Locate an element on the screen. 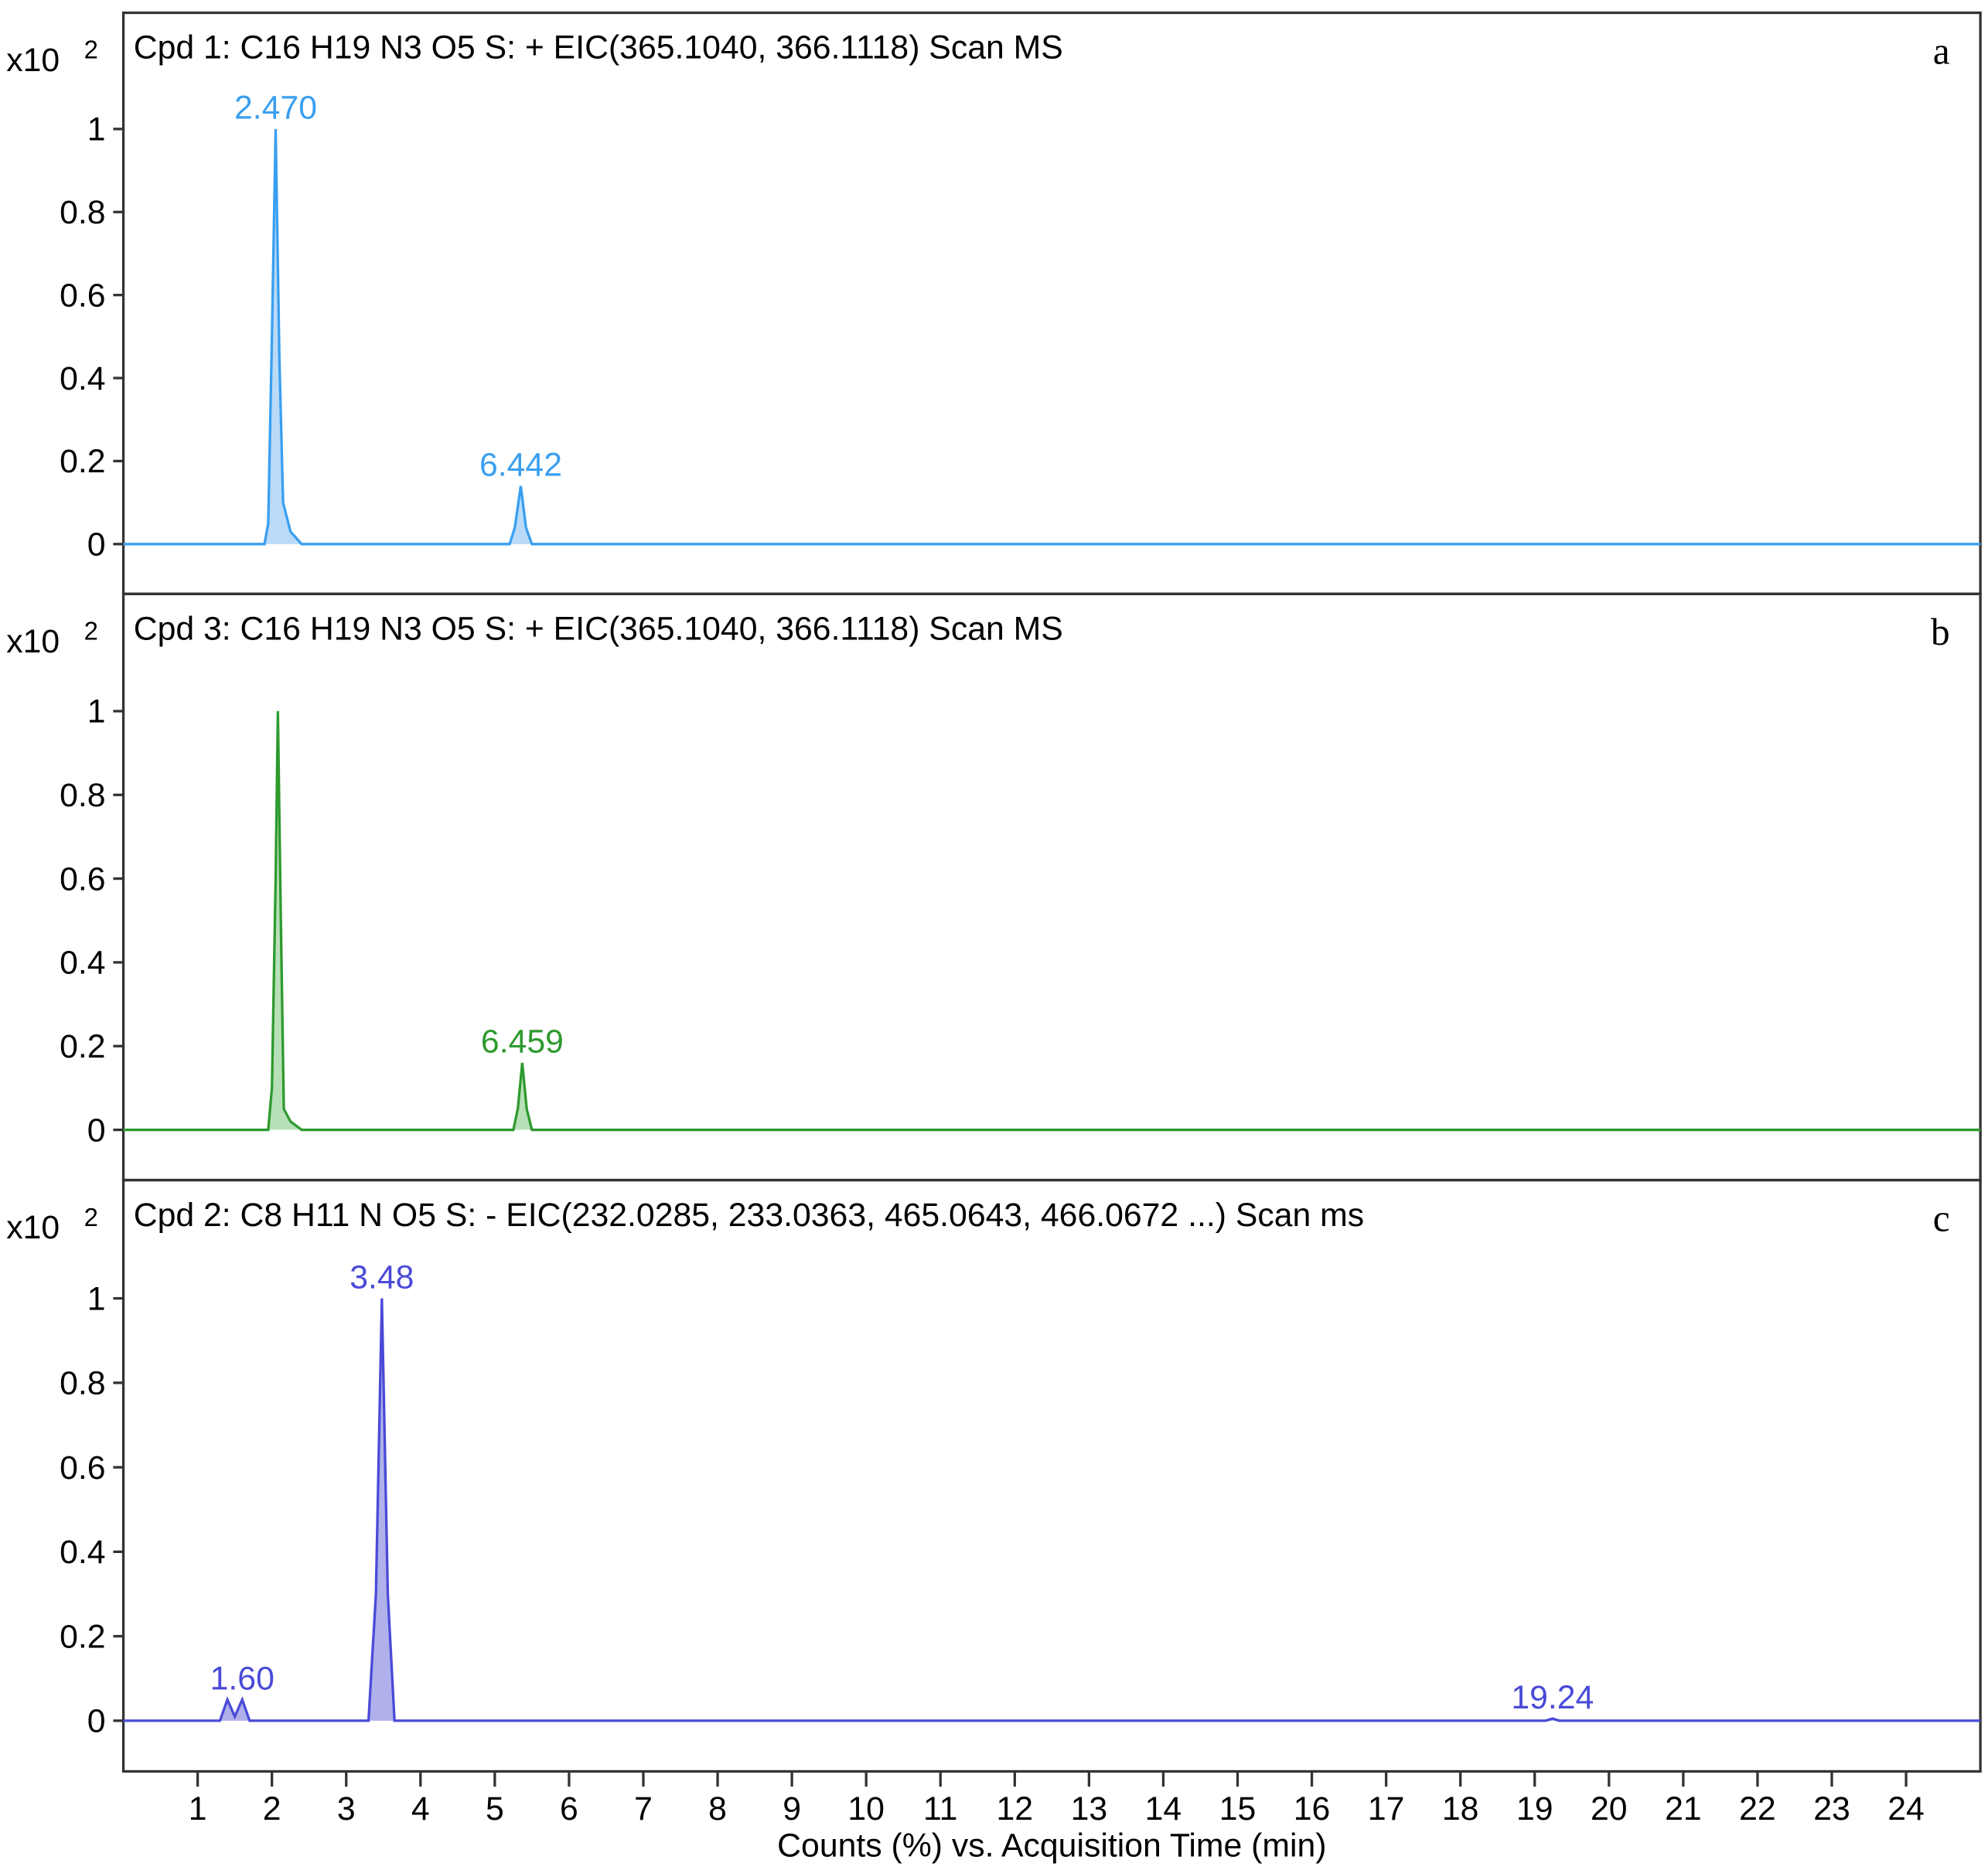  x-tick-label: 22 is located at coordinates (1757, 1809).